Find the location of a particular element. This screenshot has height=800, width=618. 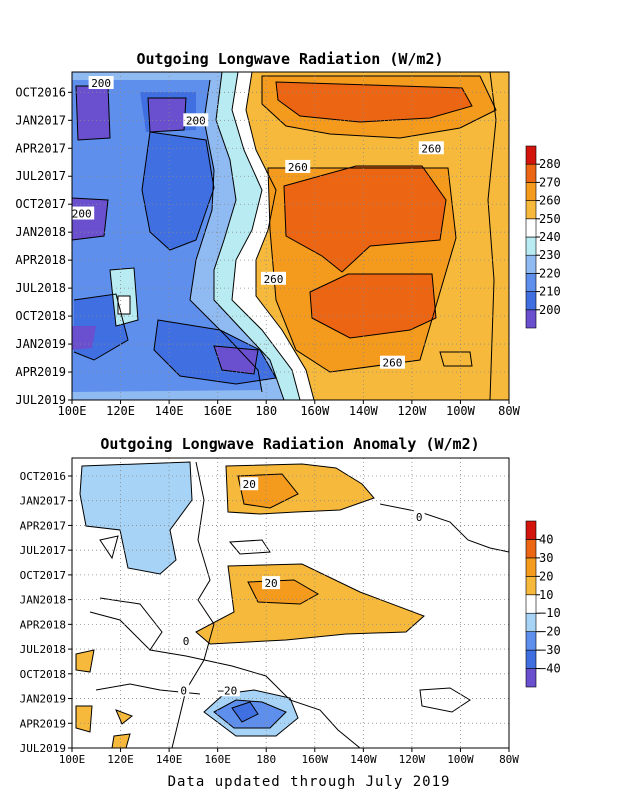

olr-colorbar-label: 200 is located at coordinates (550, 310).